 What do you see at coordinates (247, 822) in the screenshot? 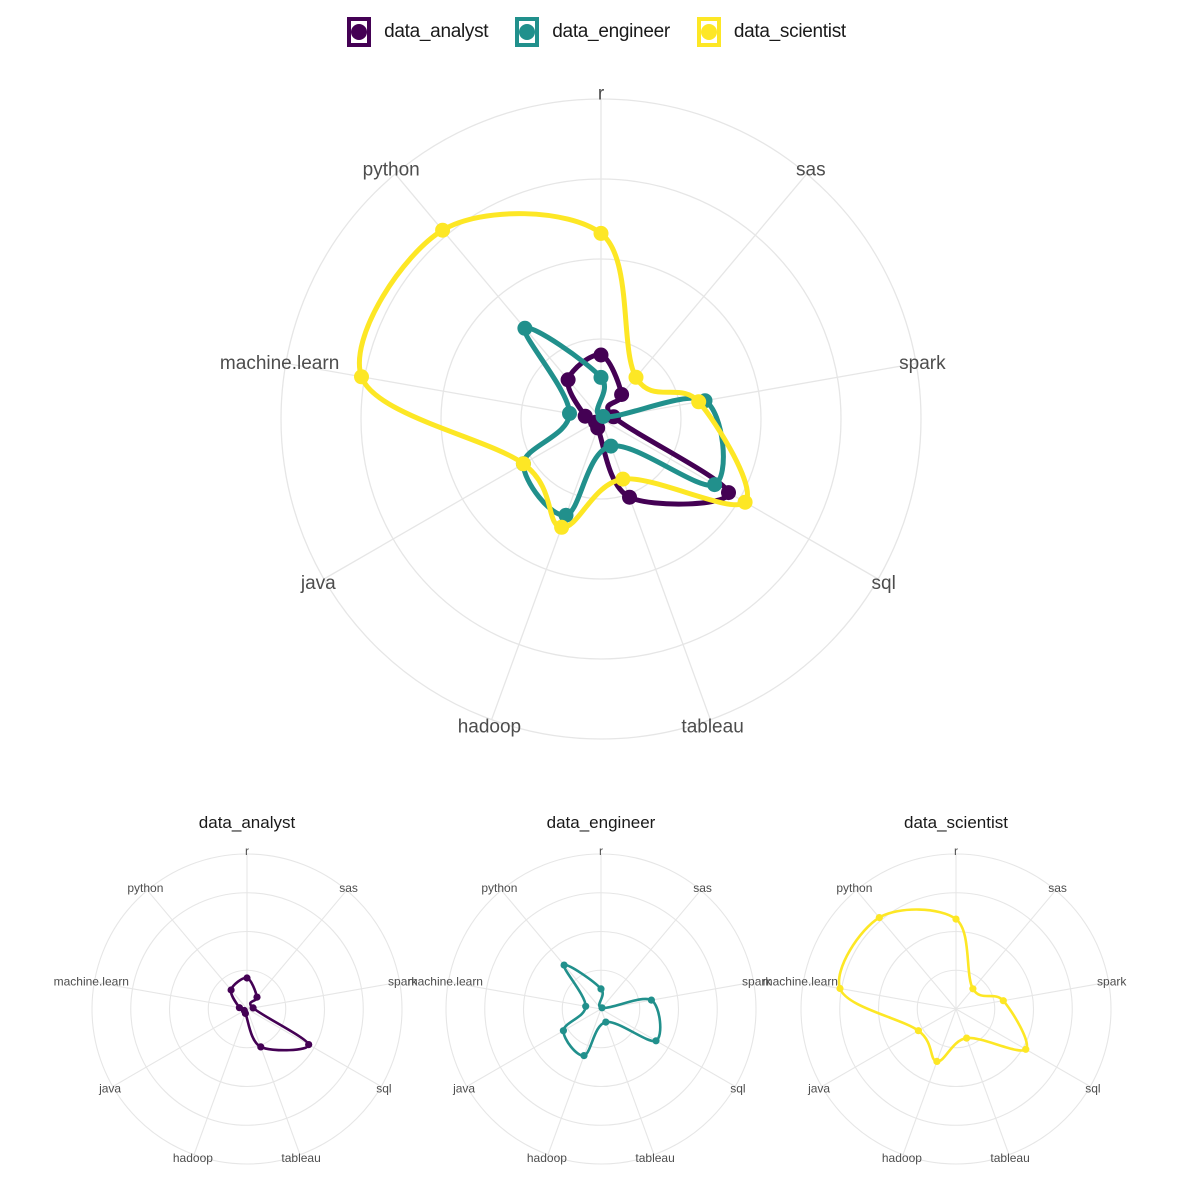
I see `panel-title: data_analyst` at bounding box center [247, 822].